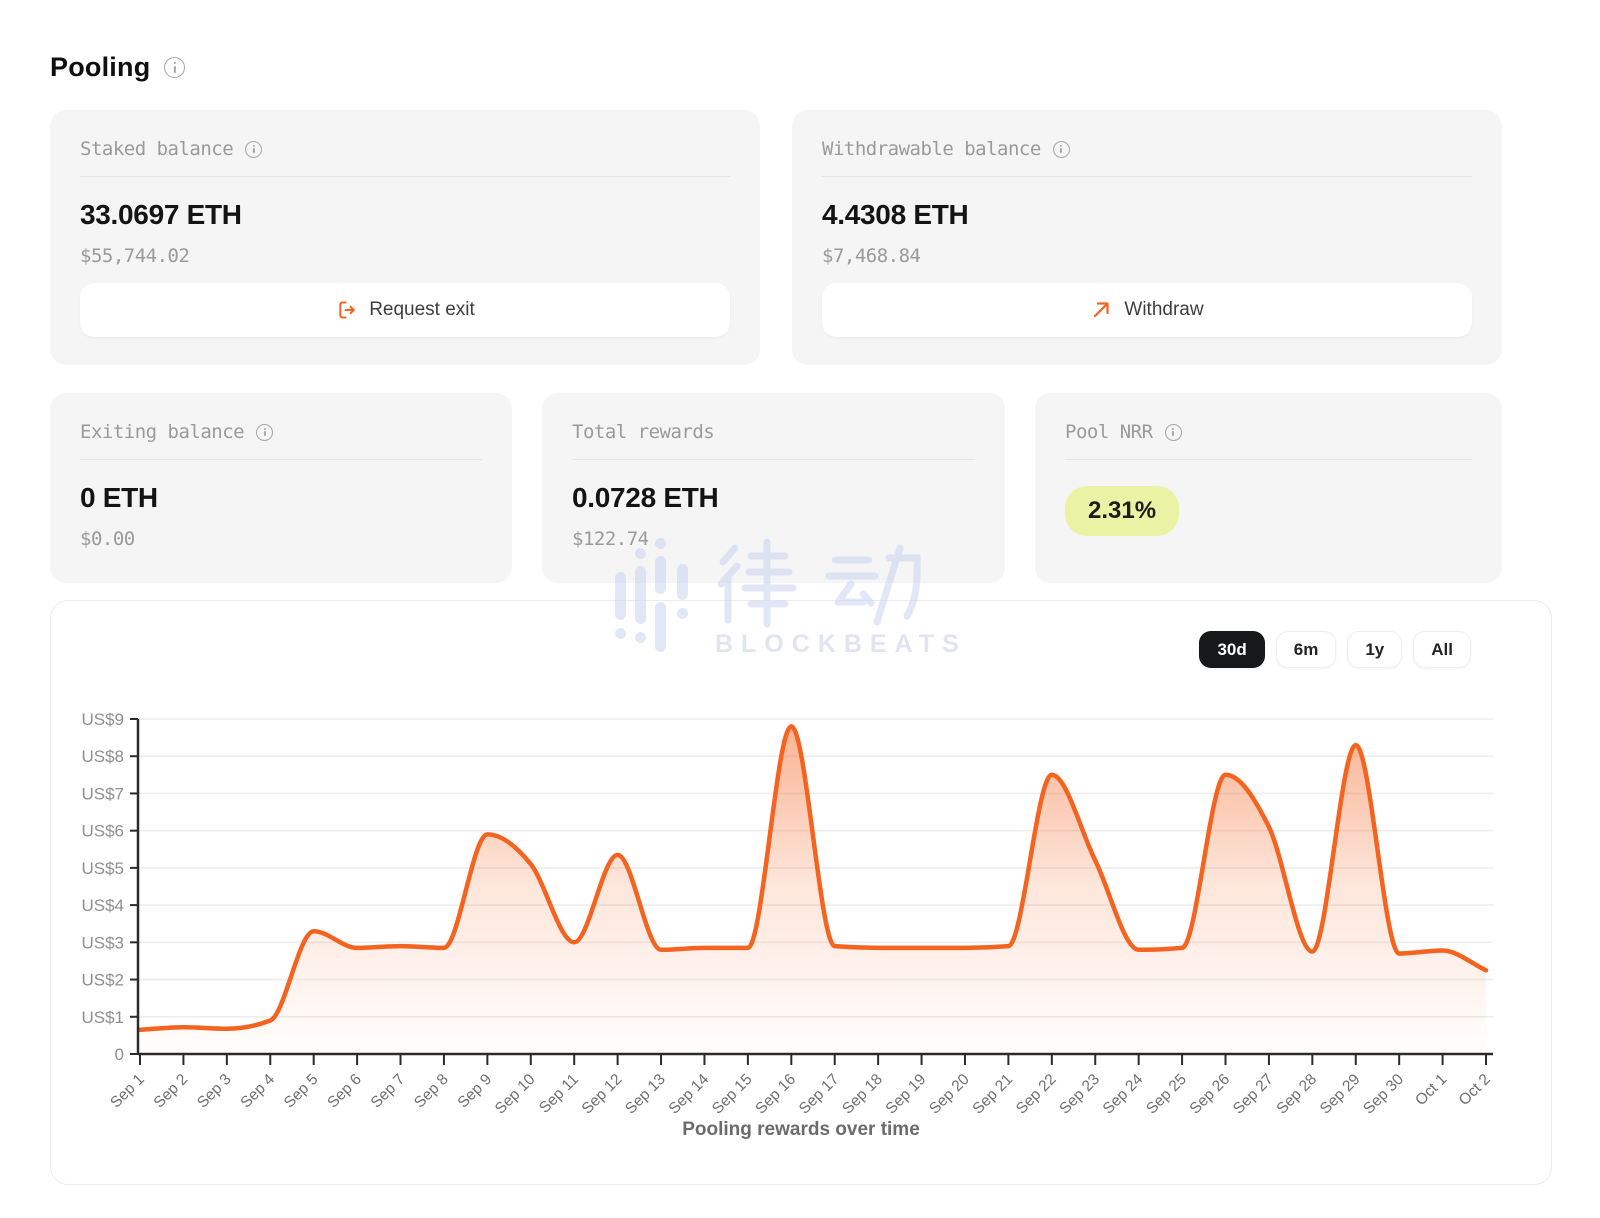 This screenshot has height=1218, width=1600. I want to click on exiting-balance-value: 0 ETH, so click(119, 497).